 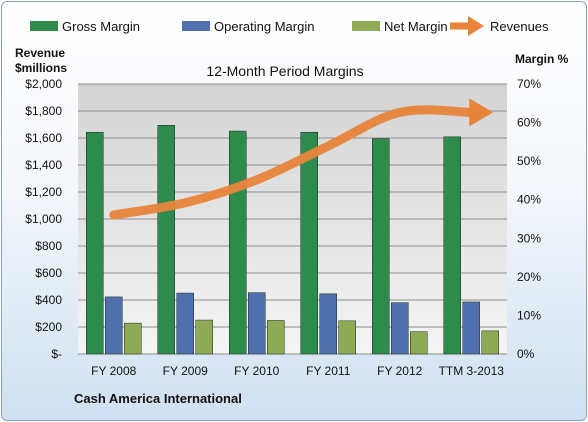 What do you see at coordinates (43, 192) in the screenshot?
I see `left-axis-tick-label: $1,200` at bounding box center [43, 192].